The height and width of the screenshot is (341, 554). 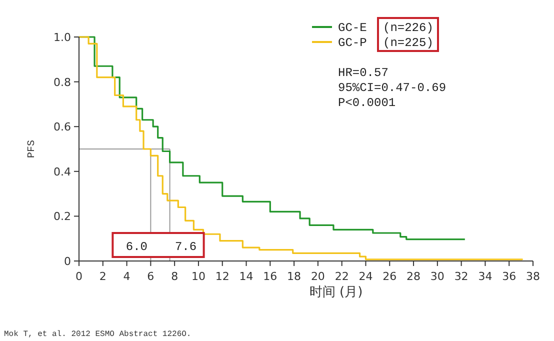 What do you see at coordinates (509, 276) in the screenshot?
I see `x-tick-label: 36` at bounding box center [509, 276].